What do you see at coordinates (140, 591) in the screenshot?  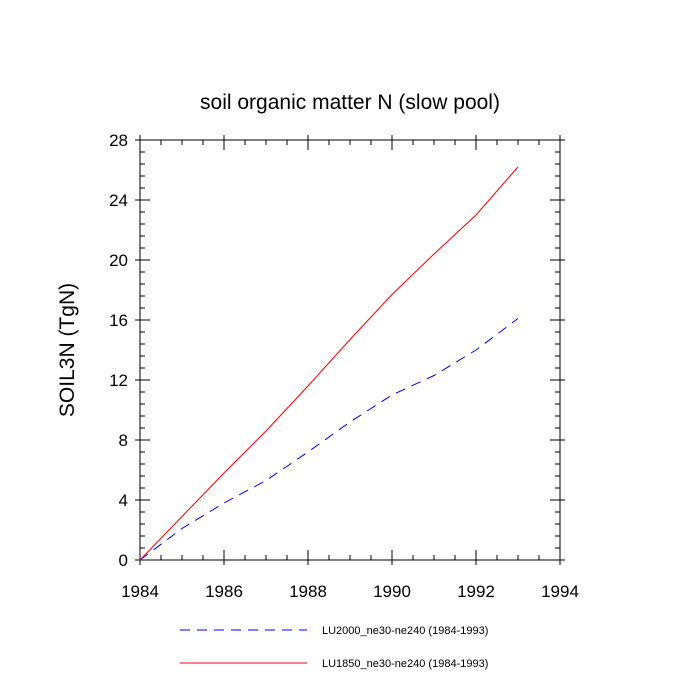 I see `x-tick-label: 1984` at bounding box center [140, 591].